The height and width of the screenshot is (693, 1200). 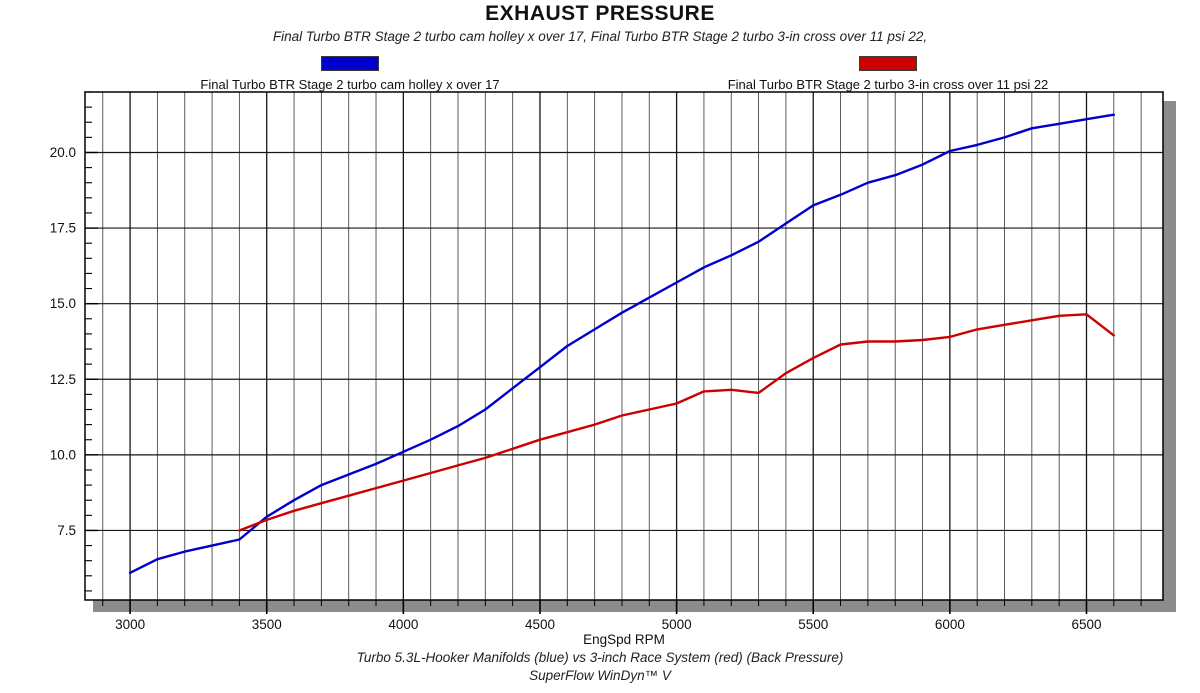 I want to click on plot-shadow-bottom, so click(x=634, y=606).